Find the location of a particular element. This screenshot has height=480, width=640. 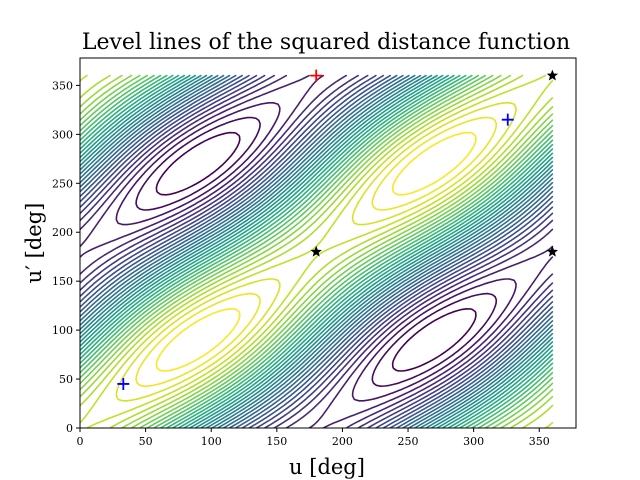

x-tick-label: 150 is located at coordinates (276, 441).